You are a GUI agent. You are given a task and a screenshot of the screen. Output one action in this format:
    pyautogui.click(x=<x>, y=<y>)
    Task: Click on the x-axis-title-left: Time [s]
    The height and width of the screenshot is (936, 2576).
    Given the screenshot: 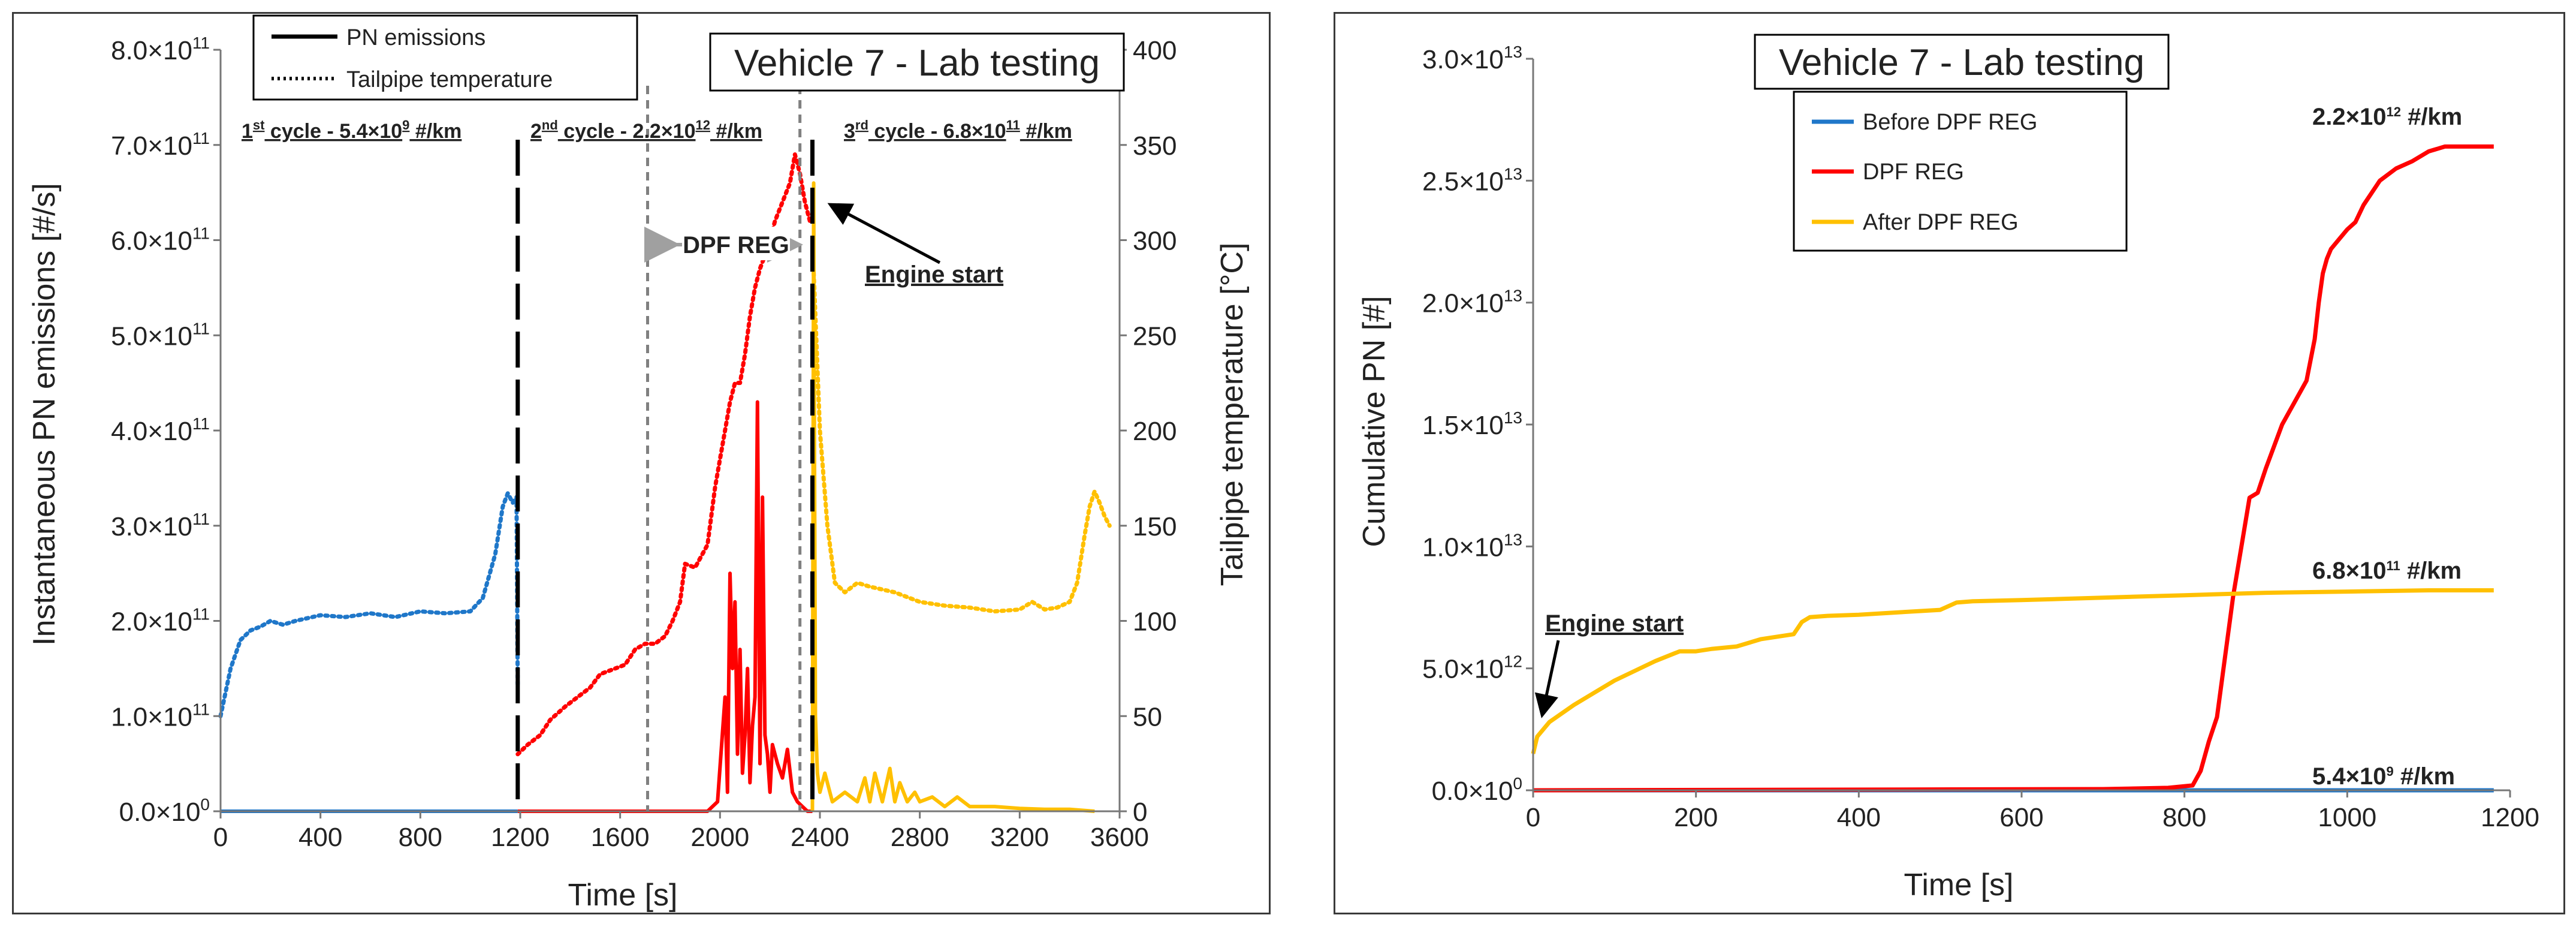 What is the action you would take?
    pyautogui.click(x=623, y=896)
    